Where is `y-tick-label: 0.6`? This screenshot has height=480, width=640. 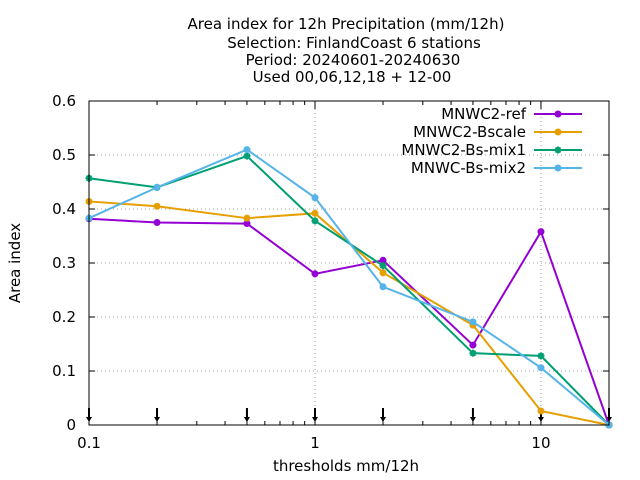
y-tick-label: 0.6 is located at coordinates (64, 101).